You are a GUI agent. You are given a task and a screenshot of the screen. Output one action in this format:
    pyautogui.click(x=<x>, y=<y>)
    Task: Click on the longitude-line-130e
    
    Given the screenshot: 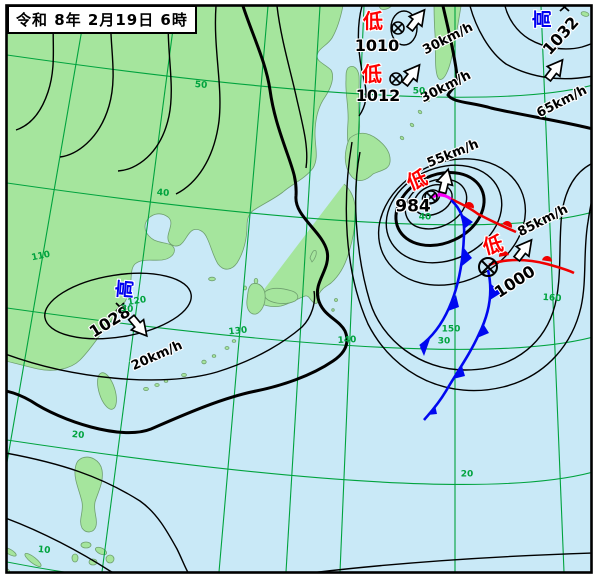 What is the action you would take?
    pyautogui.click(x=243, y=289)
    